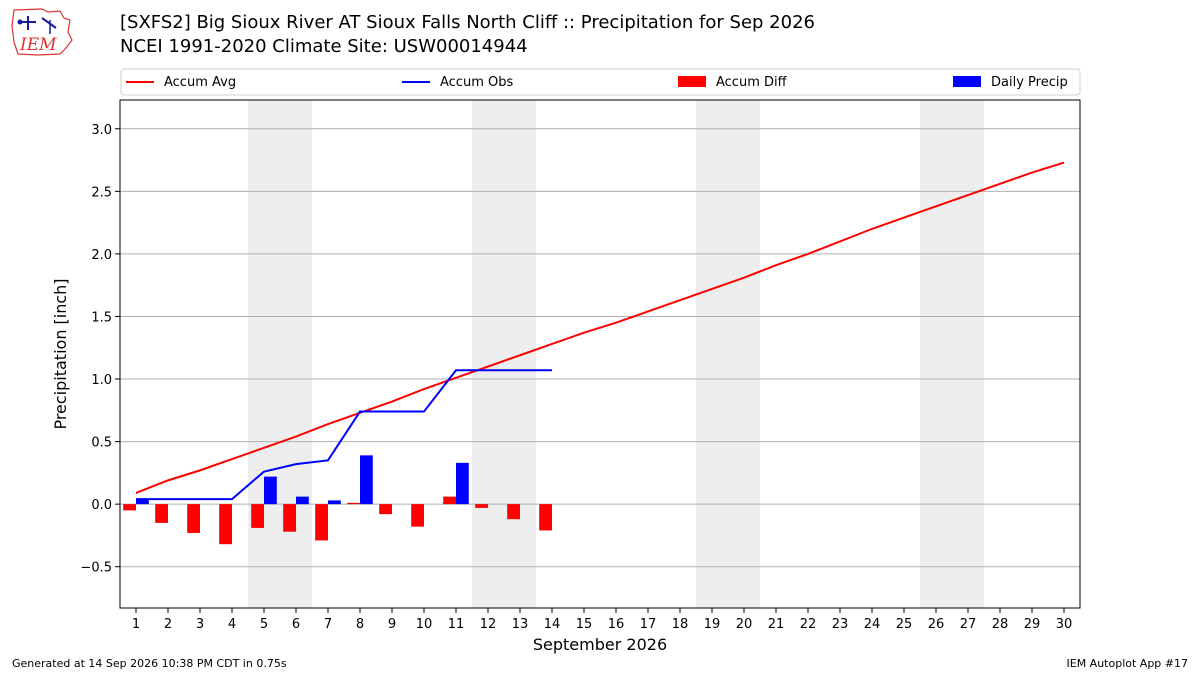 This screenshot has height=675, width=1200. Describe the element at coordinates (616, 624) in the screenshot. I see `x-tick-label: 16` at that location.